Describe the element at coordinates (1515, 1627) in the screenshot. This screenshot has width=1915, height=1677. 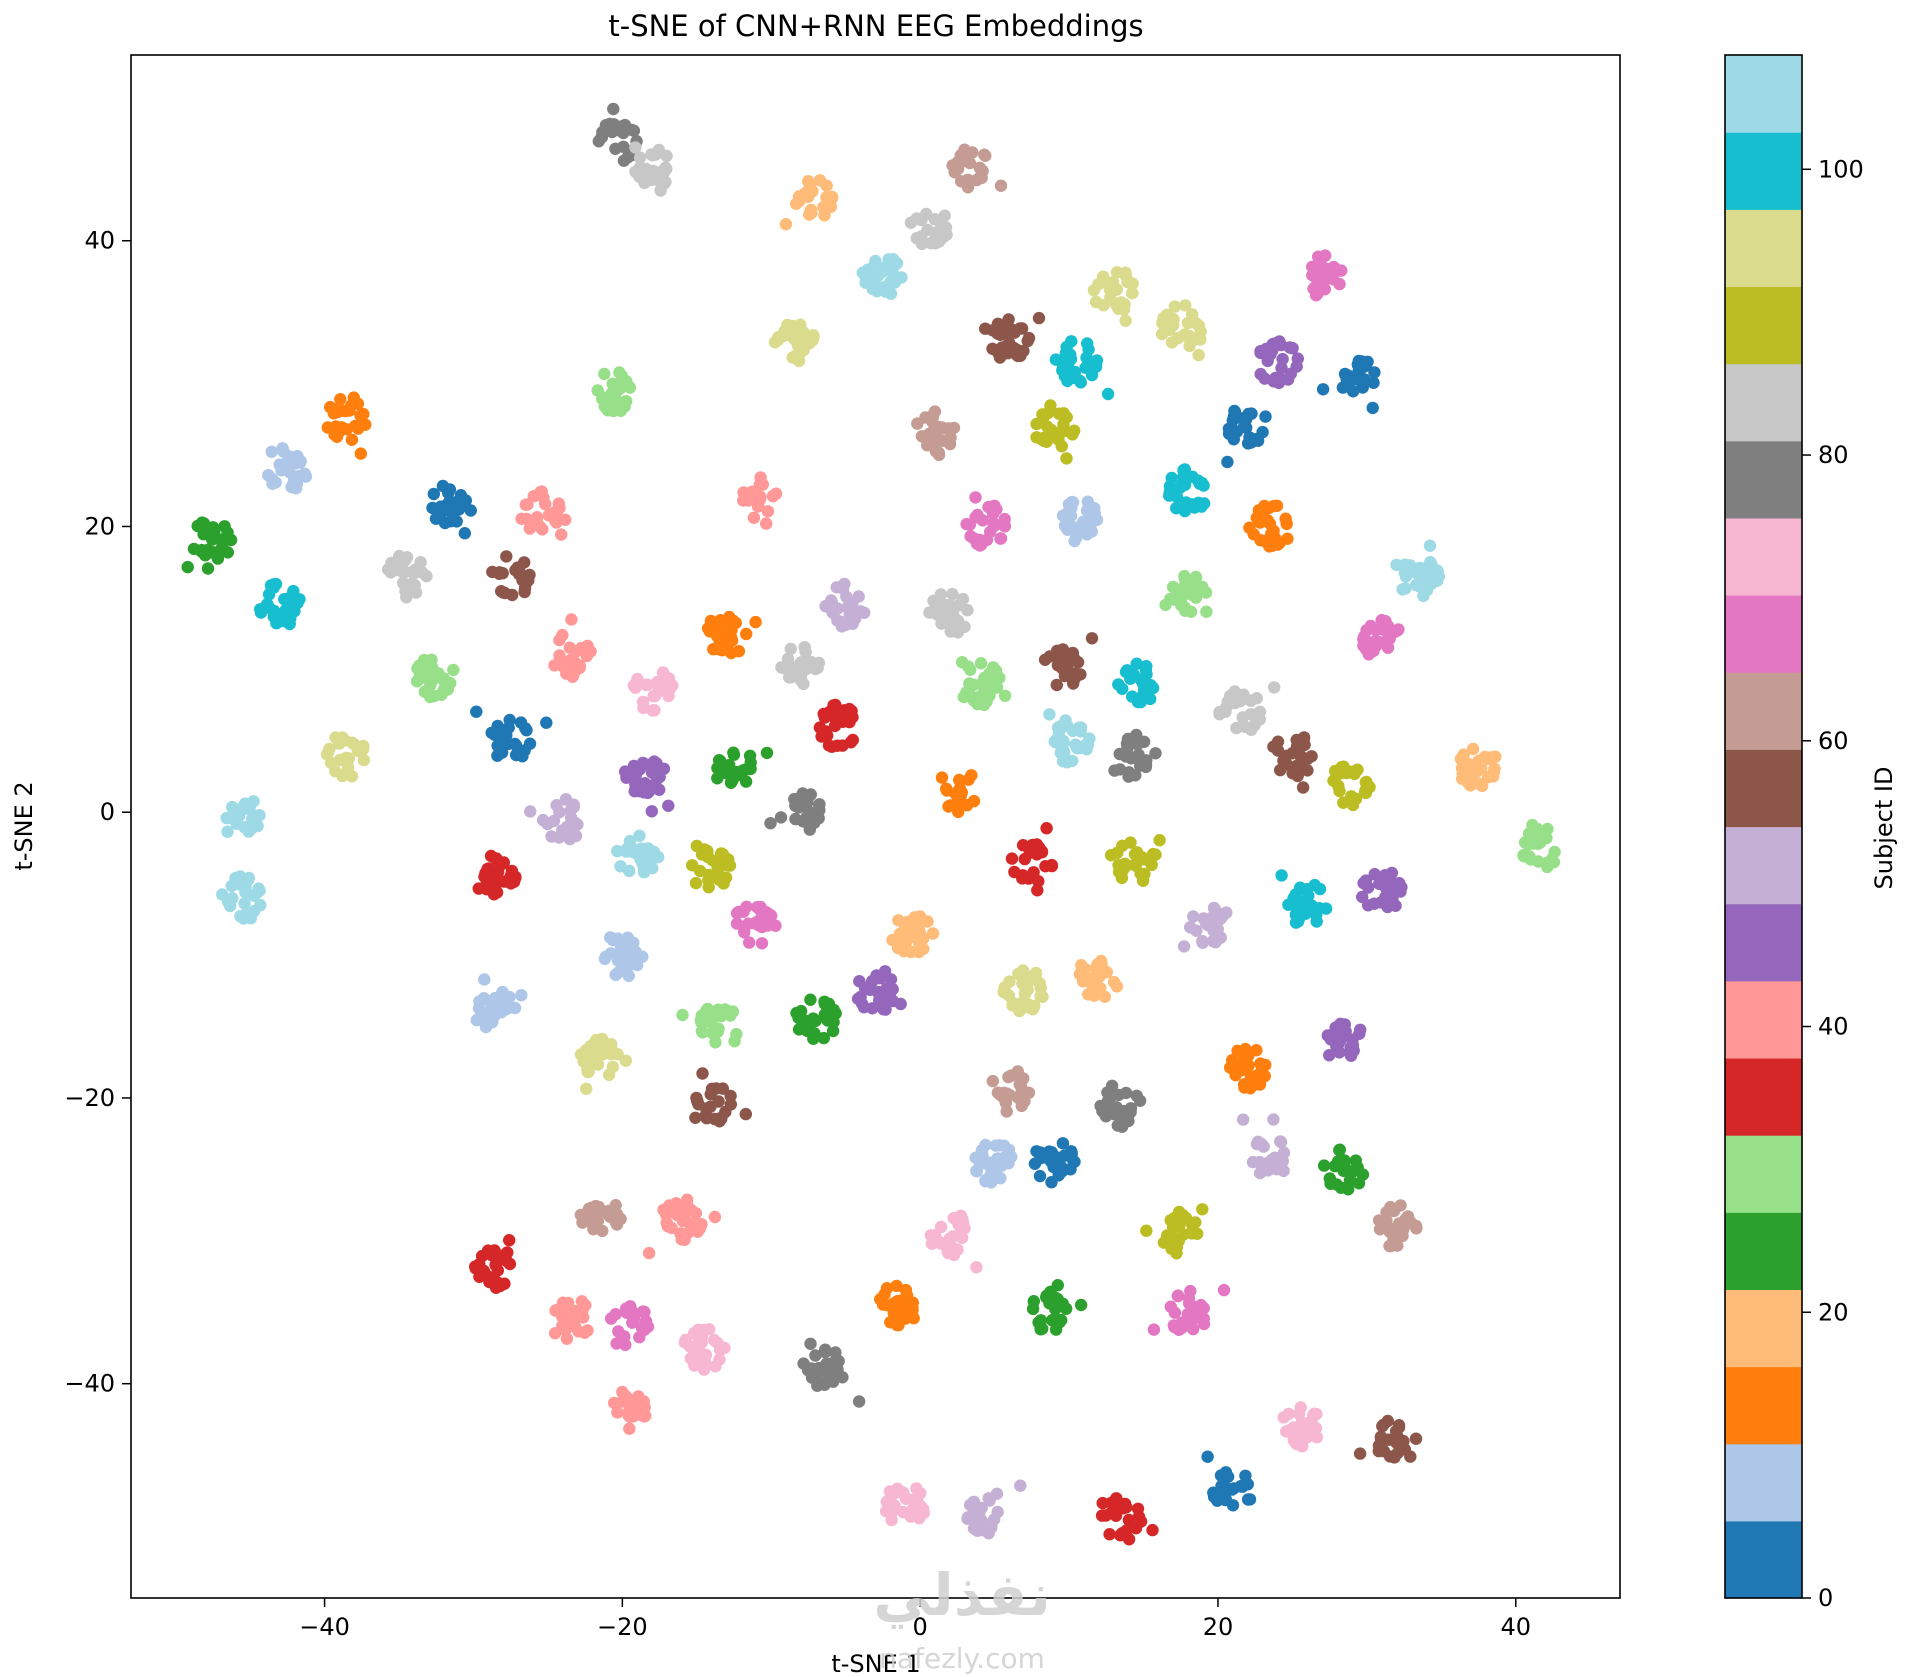
I see `x-tick-label: 40` at that location.